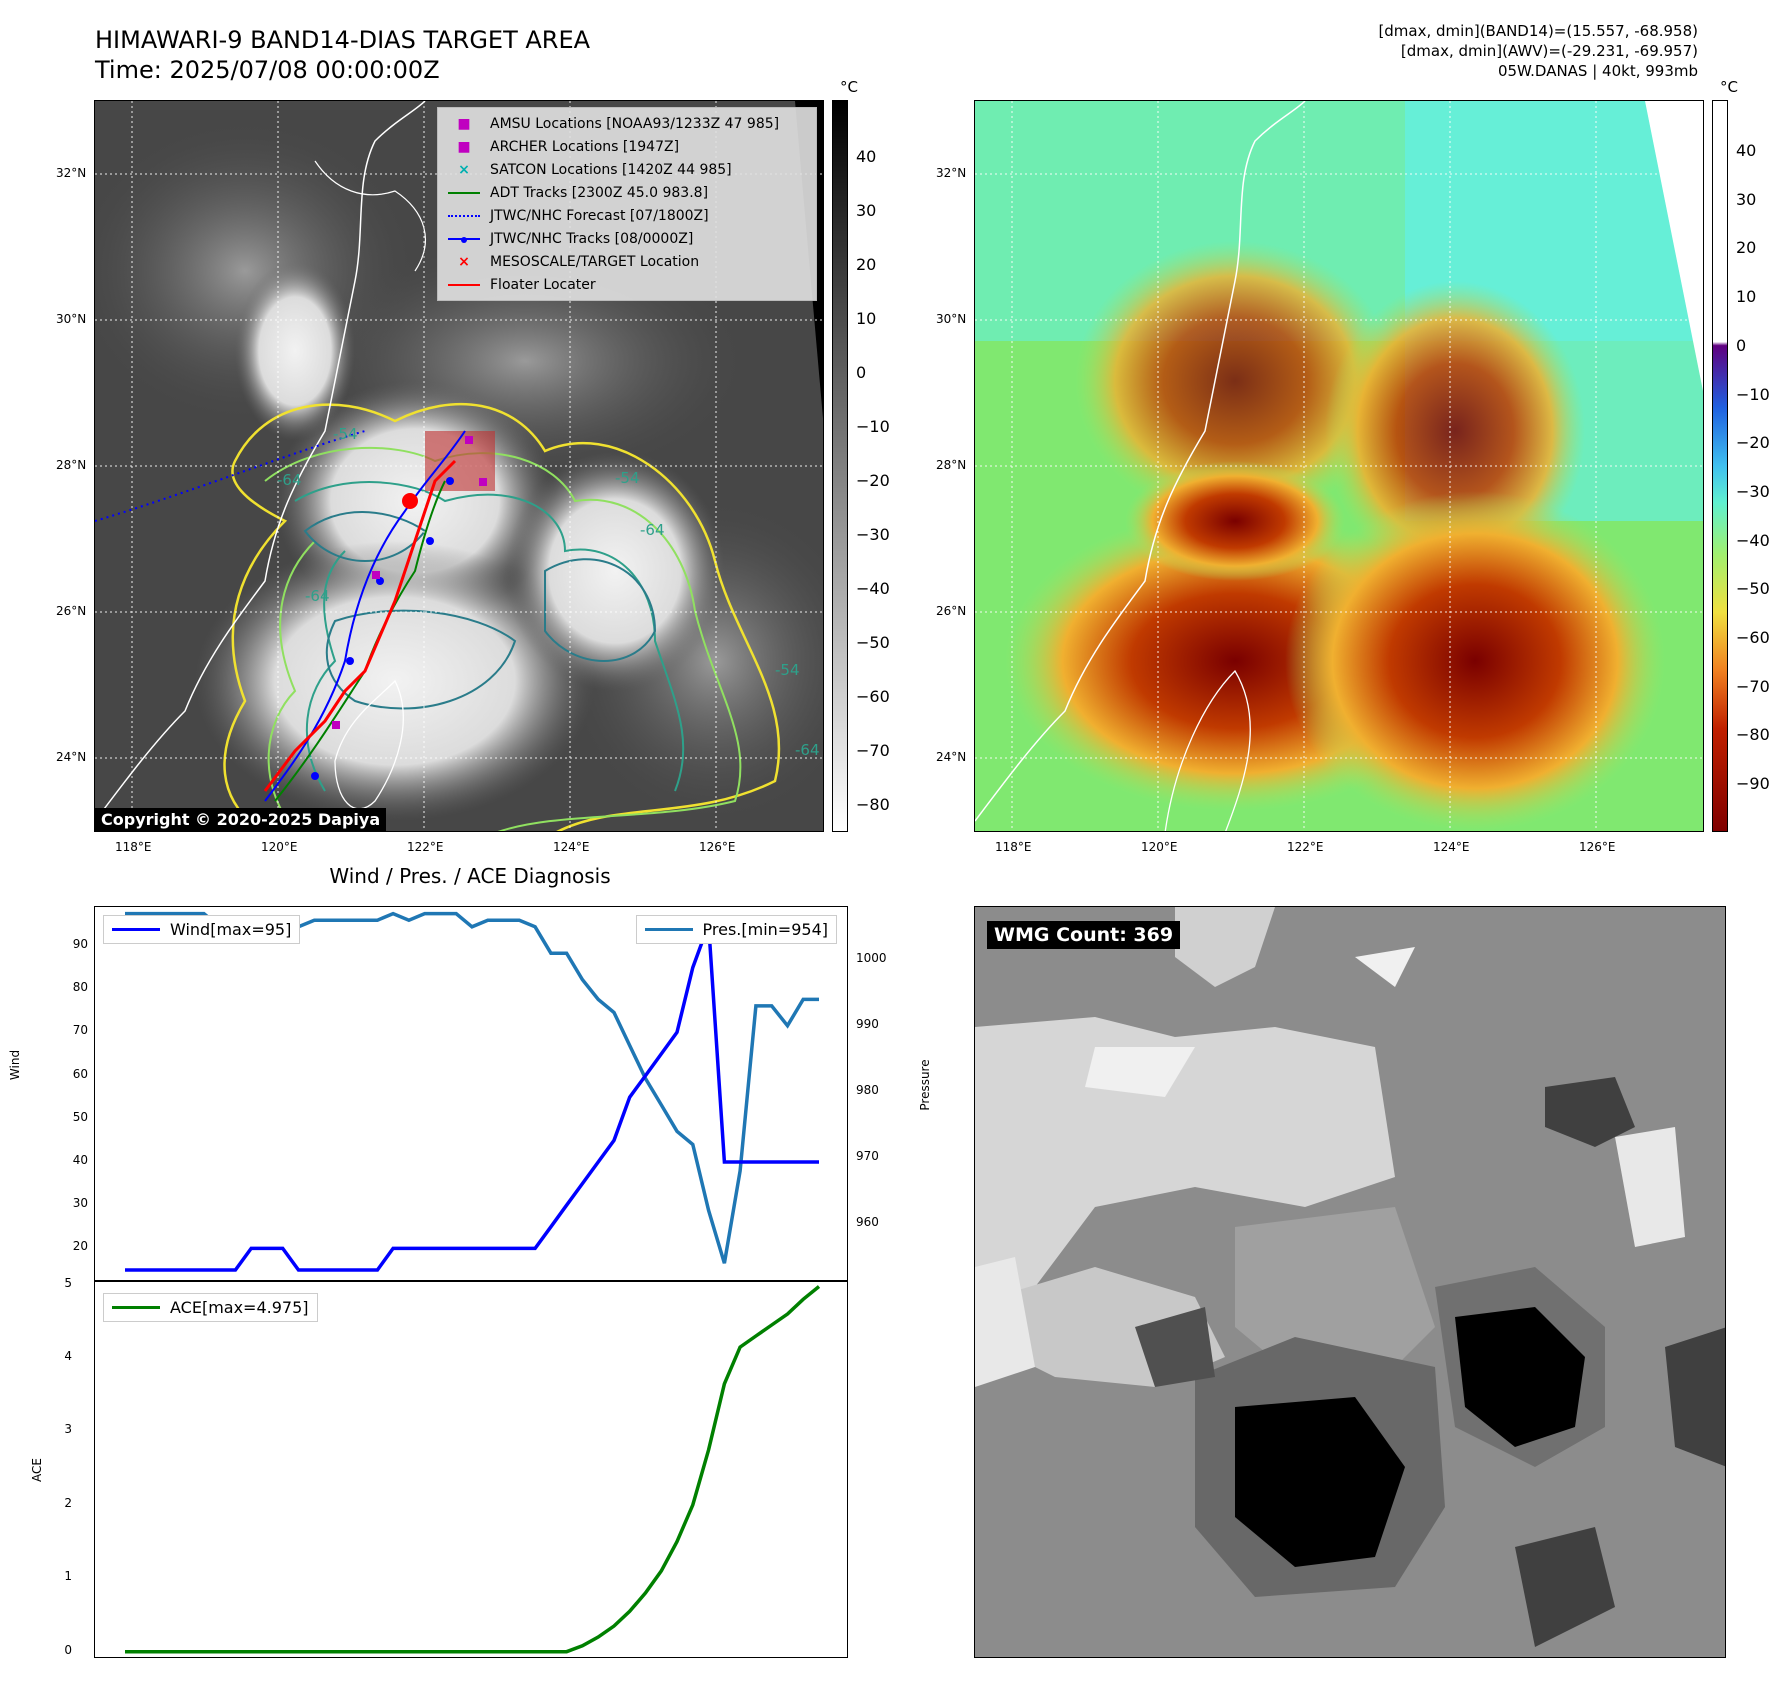 The height and width of the screenshot is (1690, 1788). What do you see at coordinates (873, 642) in the screenshot?
I see `colorbar-tick-label: −50` at bounding box center [873, 642].